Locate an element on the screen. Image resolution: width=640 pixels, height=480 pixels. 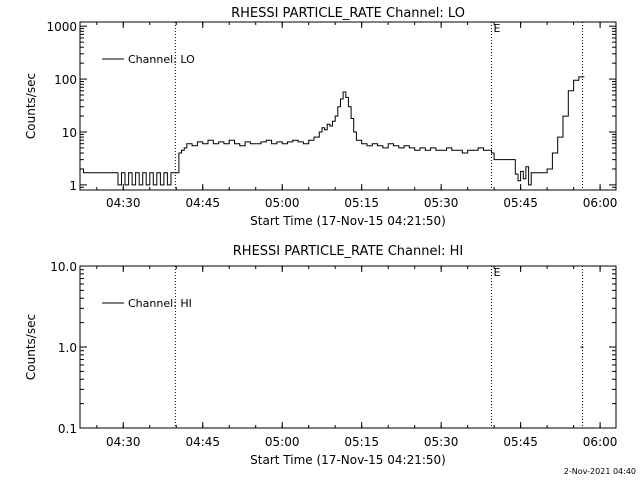
y-tick-label: 1000 is located at coordinates (61, 27).